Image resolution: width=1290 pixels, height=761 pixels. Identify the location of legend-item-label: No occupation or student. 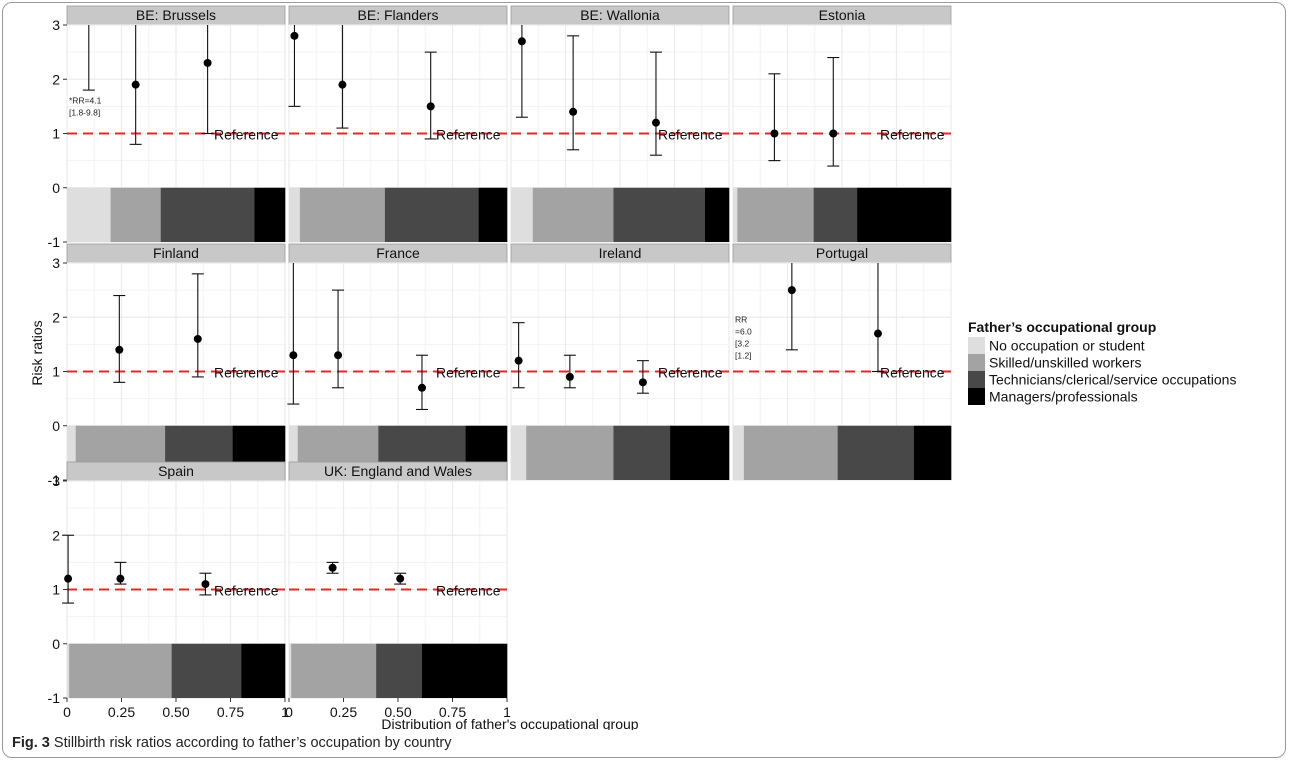
(1067, 346).